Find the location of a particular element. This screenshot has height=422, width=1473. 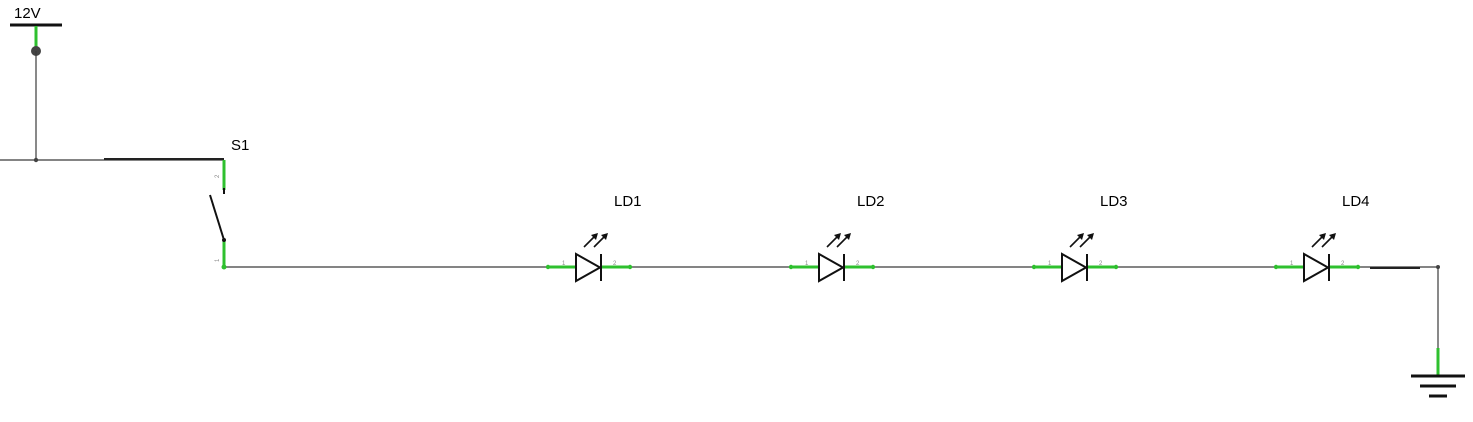

led-group: LD1 1 2 LD2 1 2 is located at coordinates (957, 238).